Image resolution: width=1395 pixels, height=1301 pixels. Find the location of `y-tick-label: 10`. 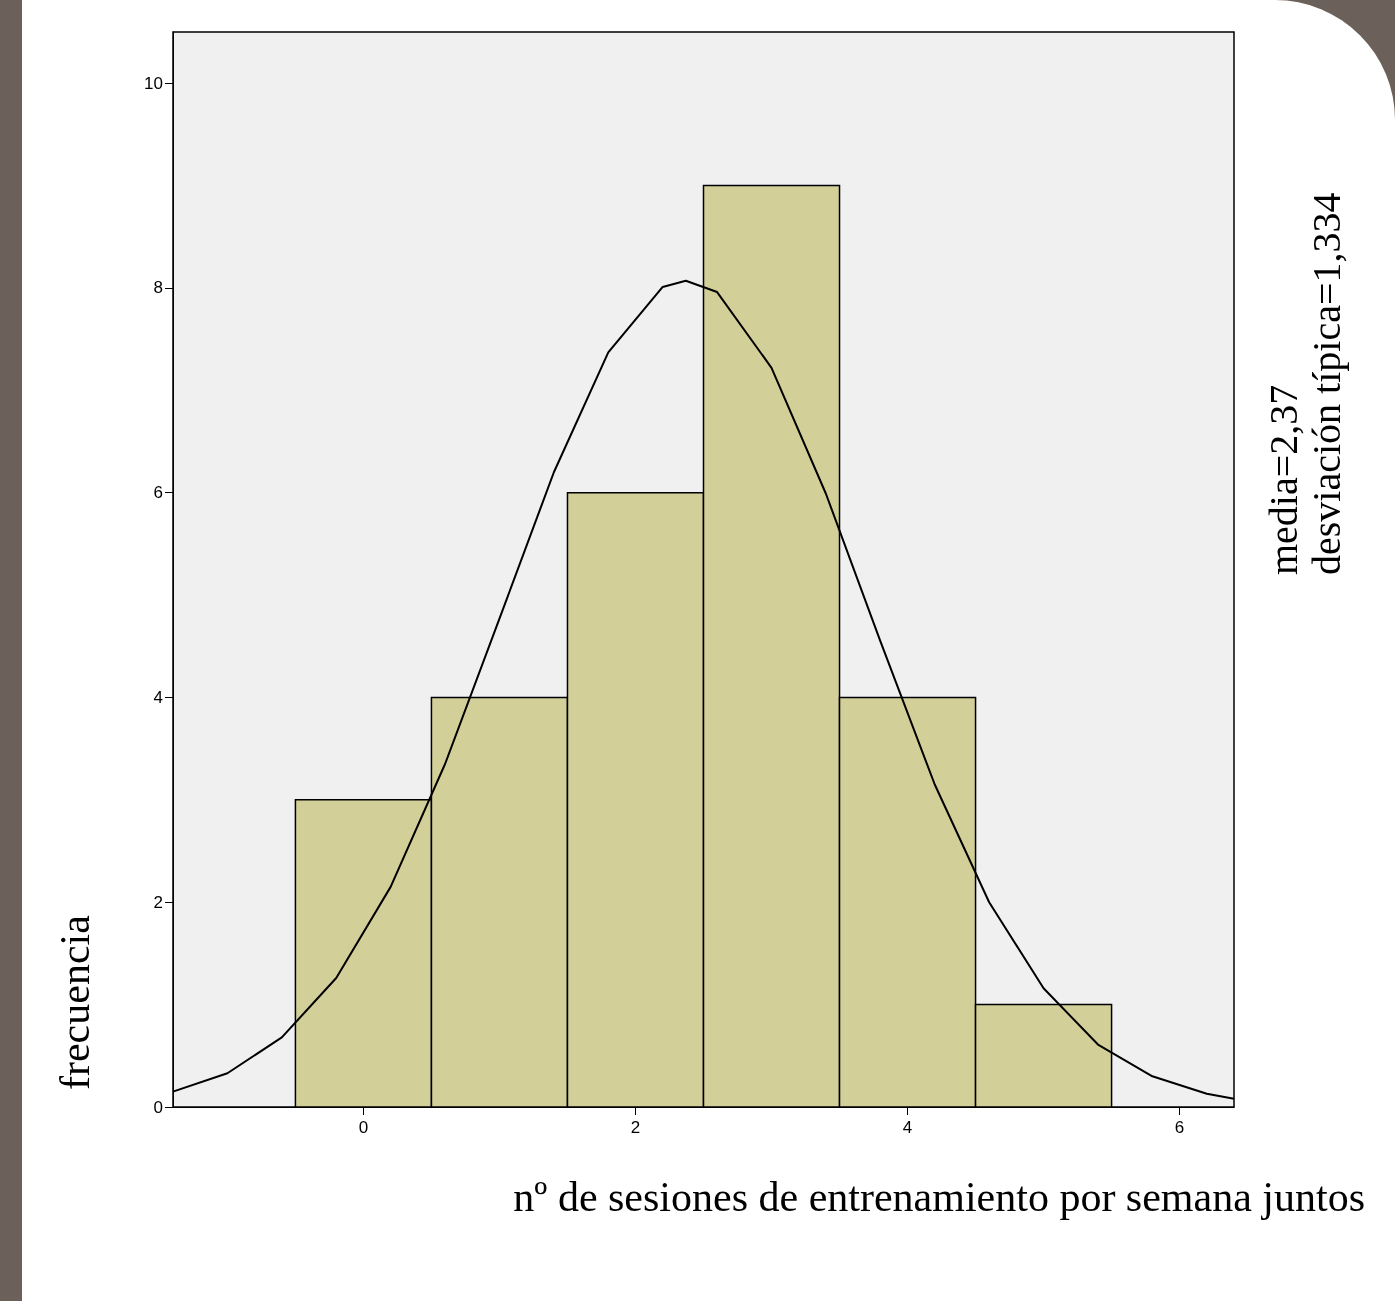

y-tick-label: 10 is located at coordinates (153, 83).